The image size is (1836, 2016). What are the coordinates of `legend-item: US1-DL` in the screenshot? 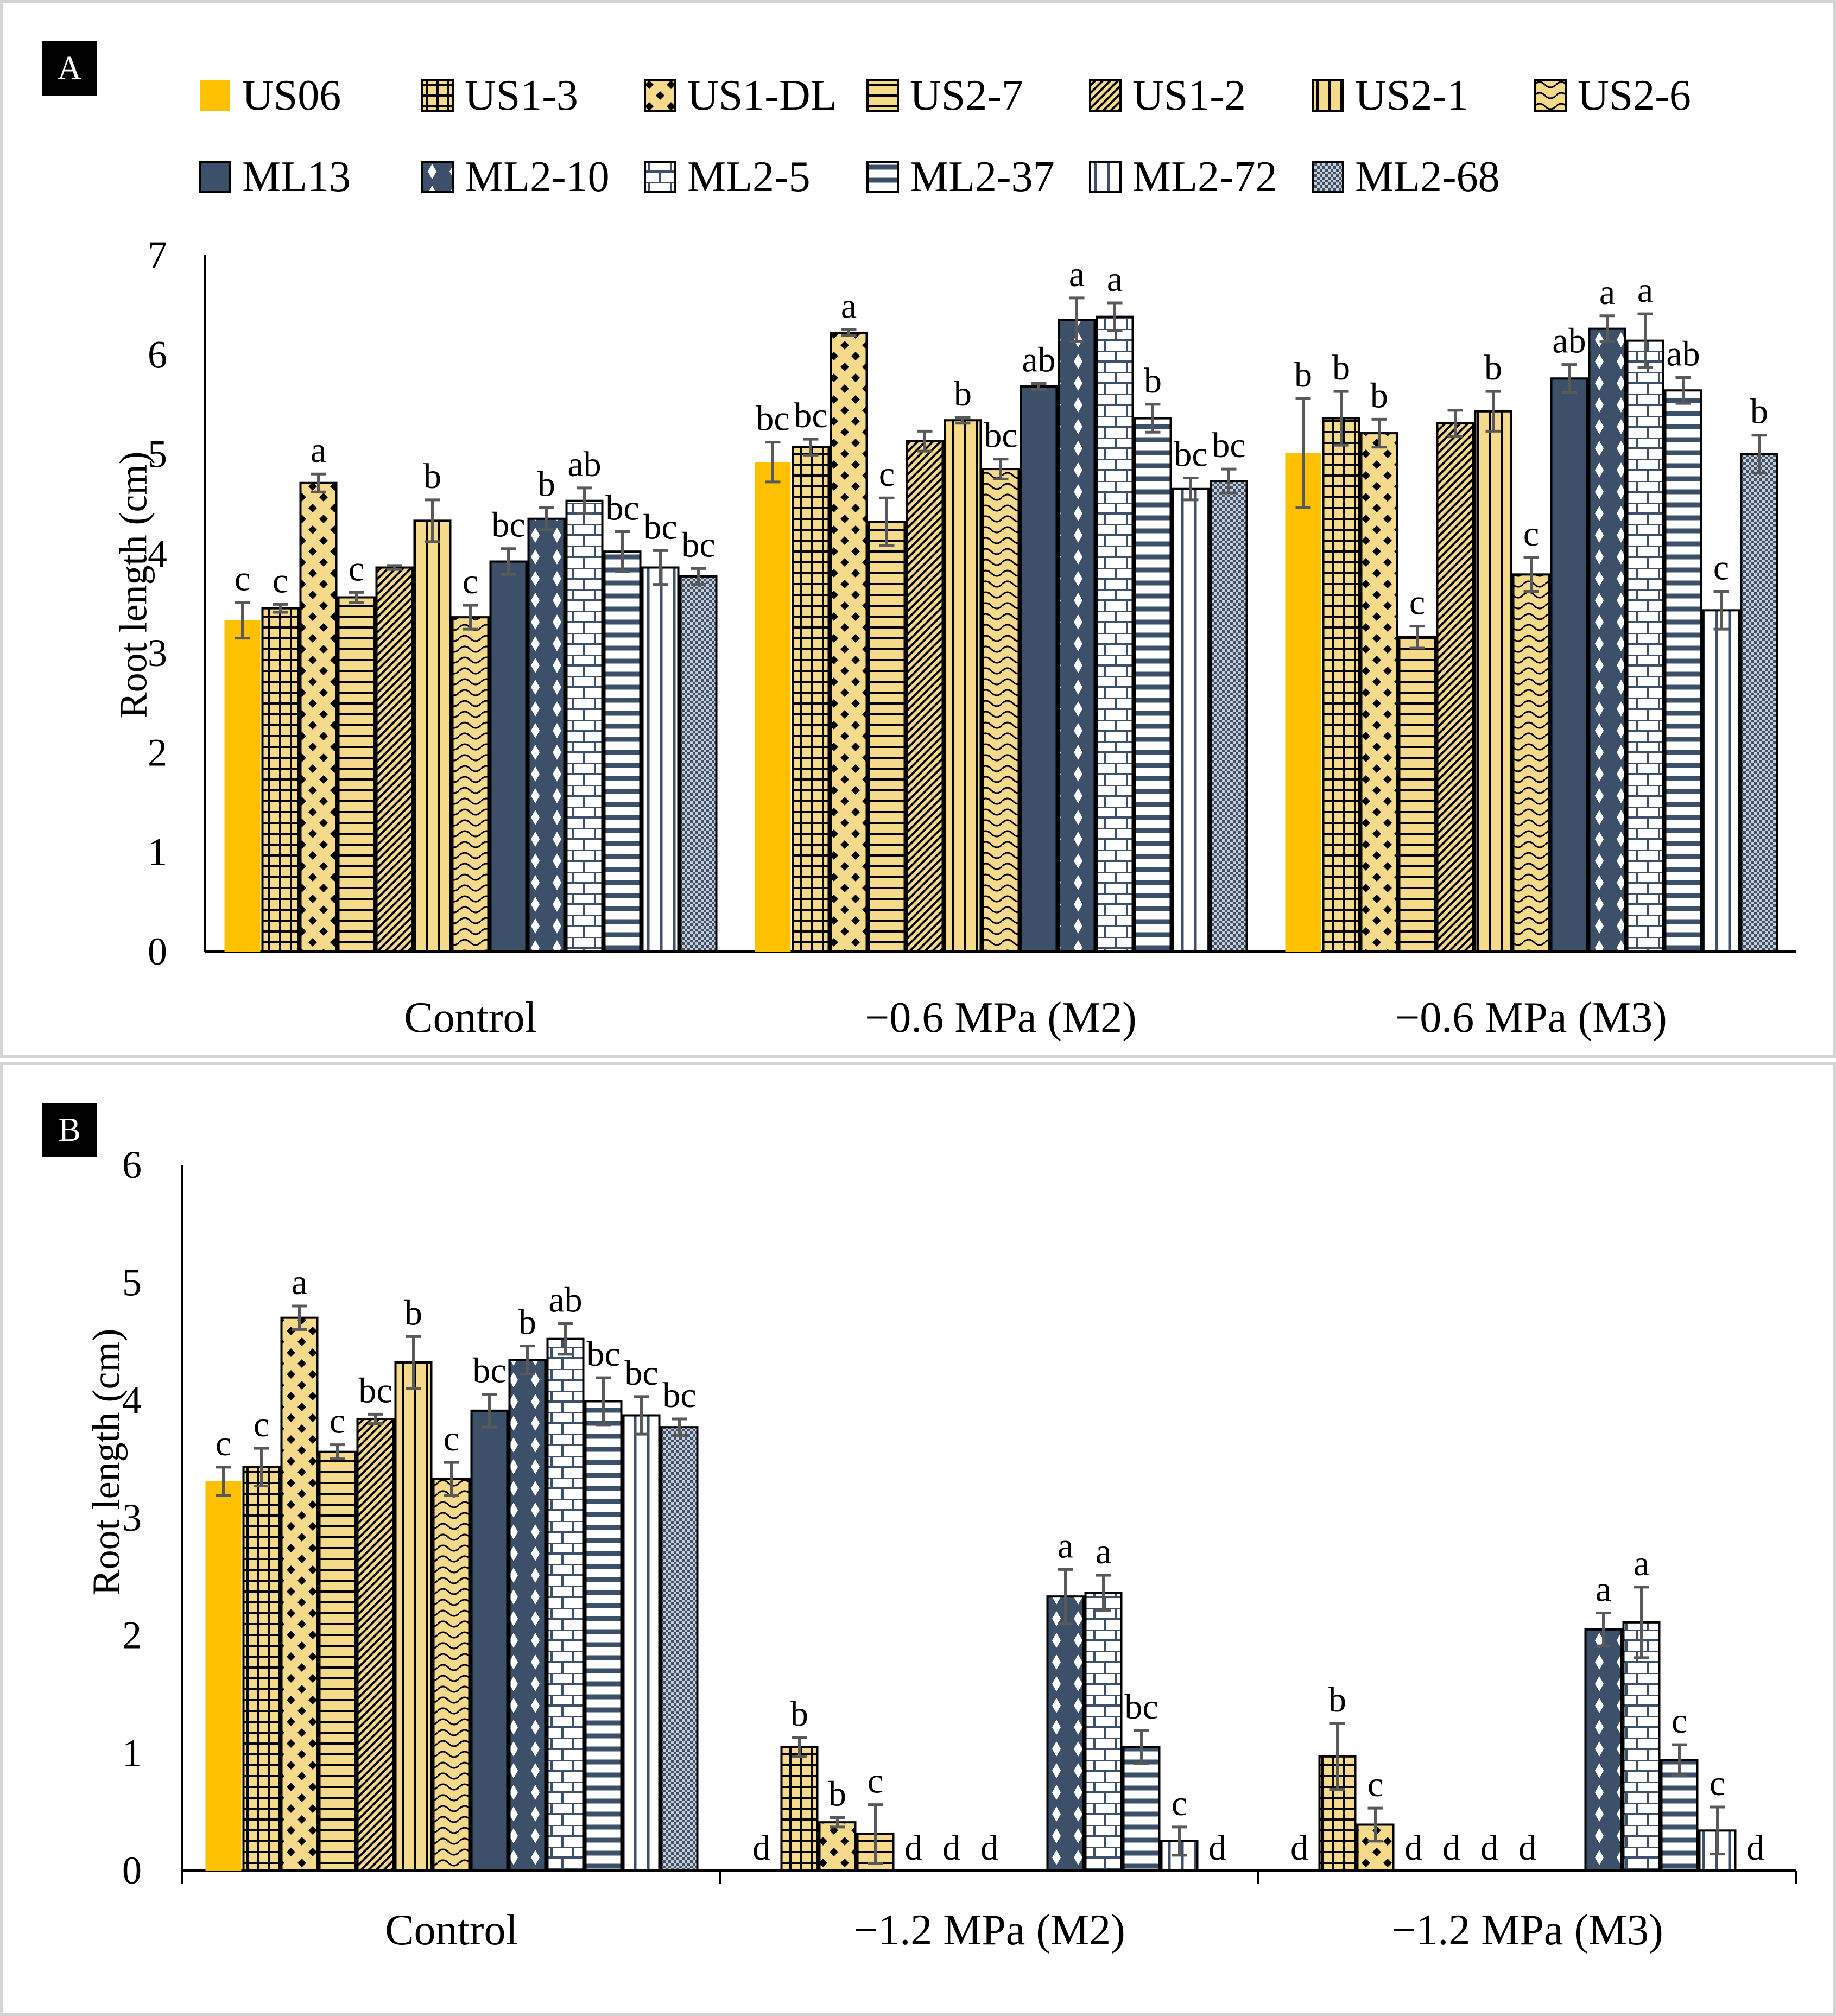 It's located at (755, 96).